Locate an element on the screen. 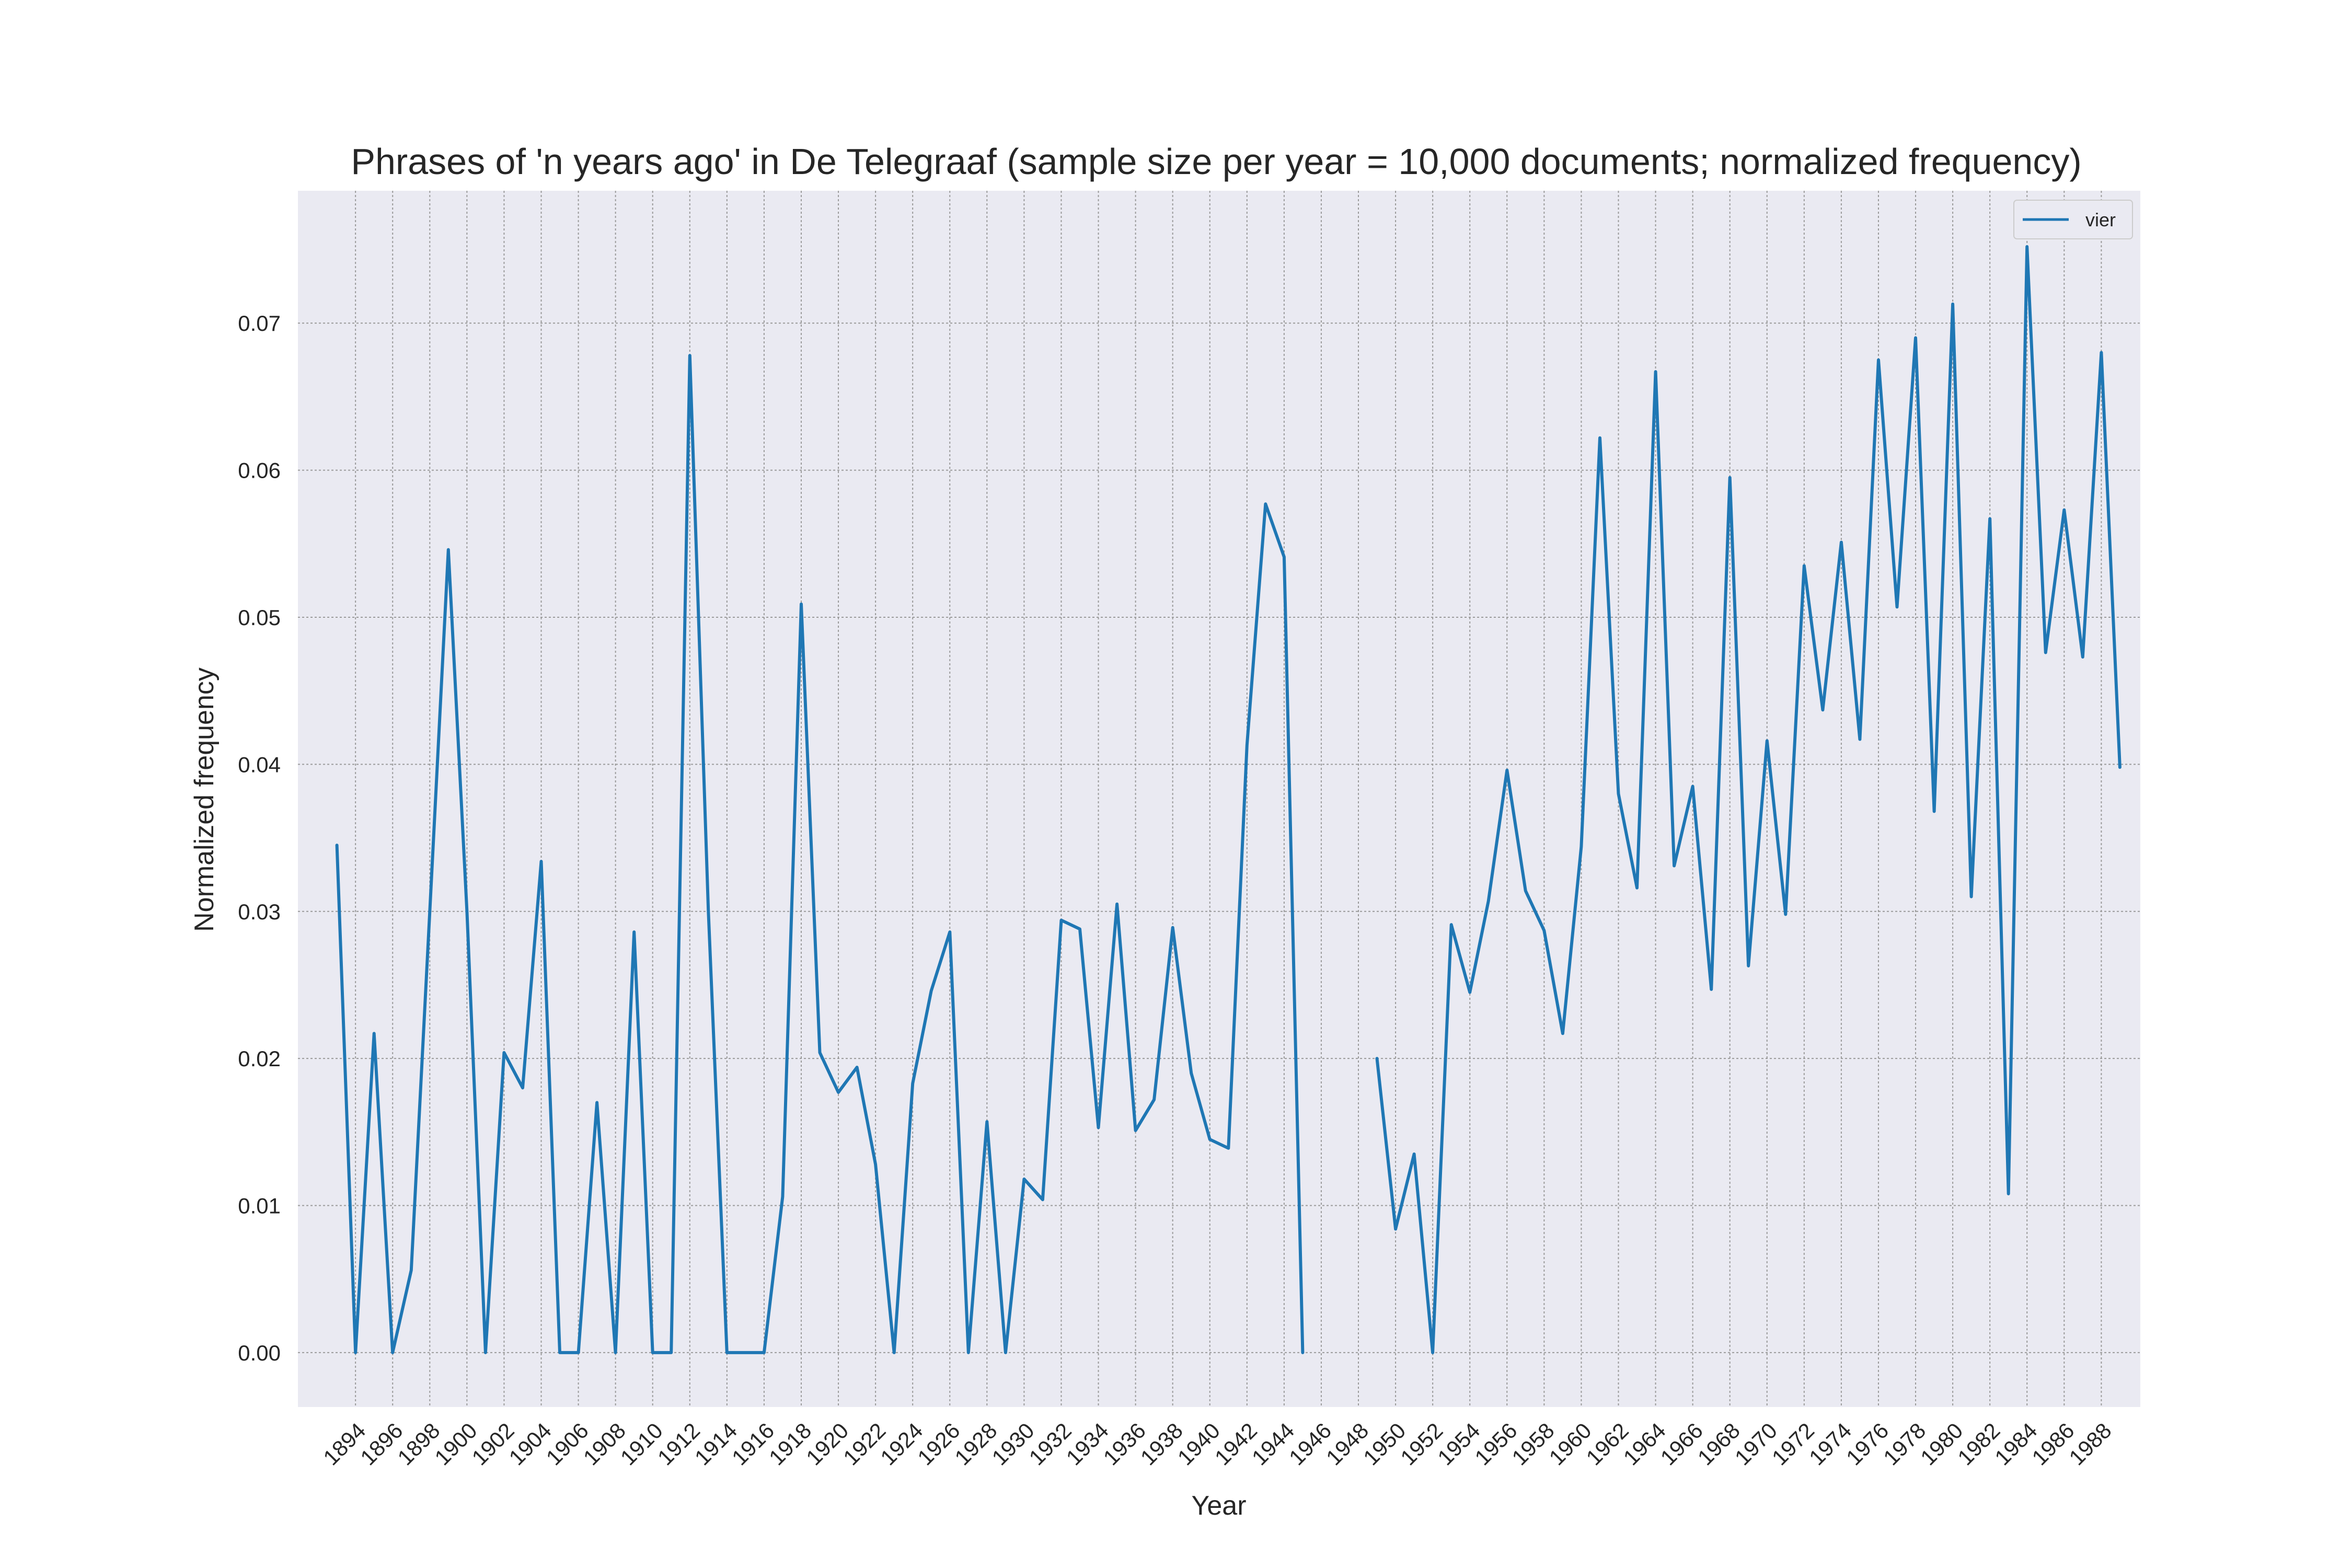  x-tick-label: 1968 is located at coordinates (1719, 1444).